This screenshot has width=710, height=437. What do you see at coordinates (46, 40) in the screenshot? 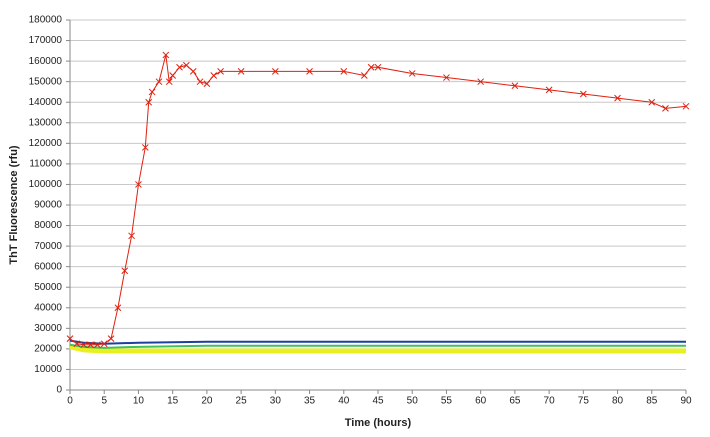
I see `y-tick-label: 170000` at bounding box center [46, 40].